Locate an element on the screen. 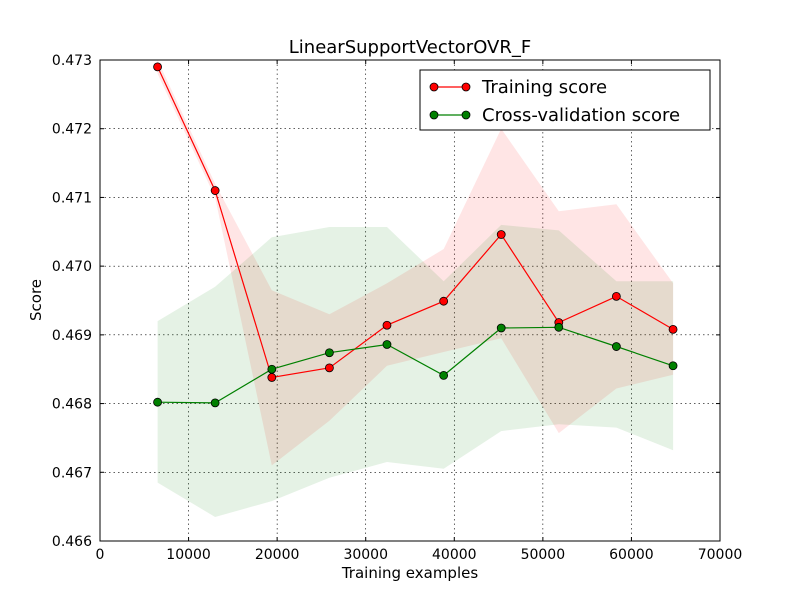 The height and width of the screenshot is (600, 800). x-tick-label: 0 is located at coordinates (100, 555).